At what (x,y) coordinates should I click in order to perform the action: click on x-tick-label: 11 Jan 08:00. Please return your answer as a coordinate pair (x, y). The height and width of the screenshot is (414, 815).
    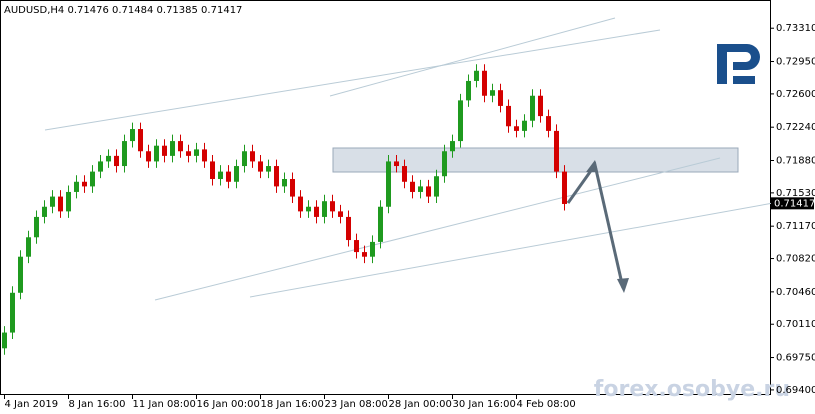
    Looking at the image, I should click on (164, 404).